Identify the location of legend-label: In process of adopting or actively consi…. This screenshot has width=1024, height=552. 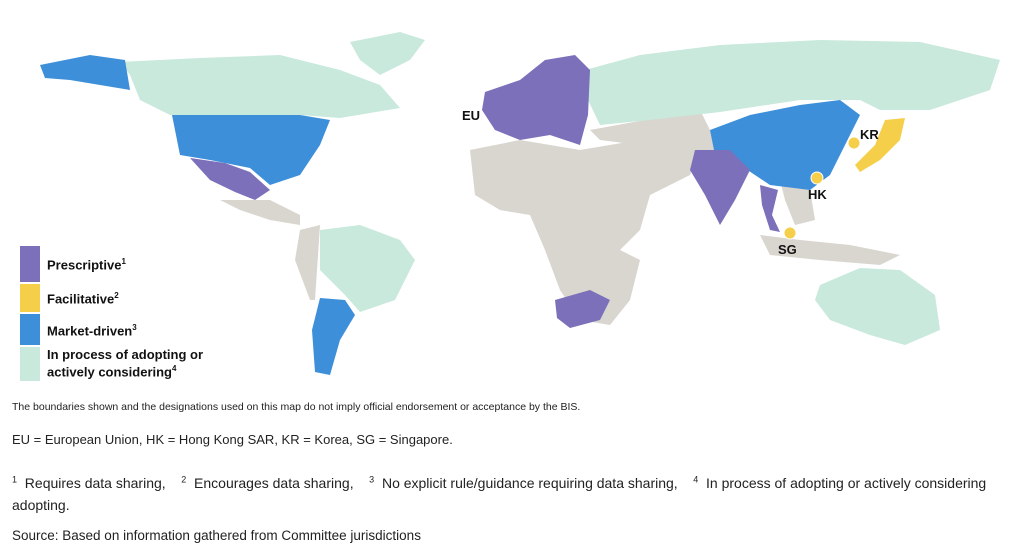
(139, 363).